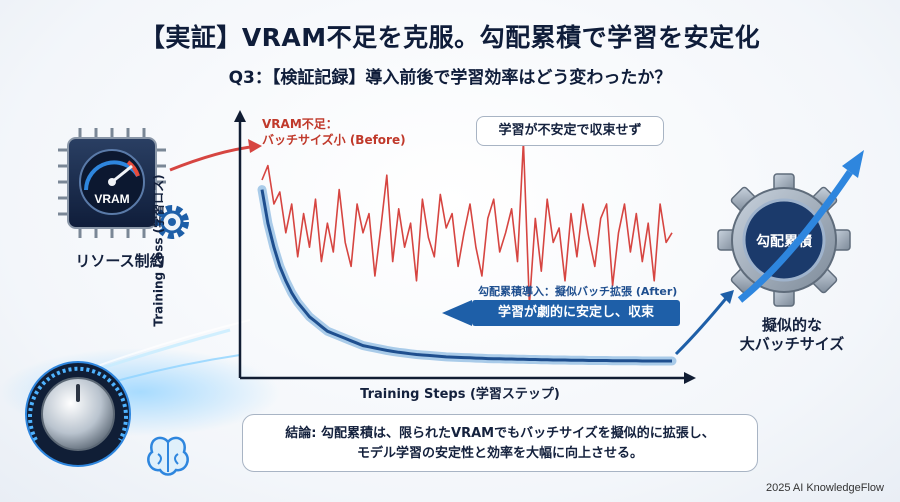 This screenshot has height=502, width=900. I want to click on conclusion-line1: 結論: 勾配累積は、限られたVRAMでもバッチサイズを擬似的に拡張し、, so click(500, 433).